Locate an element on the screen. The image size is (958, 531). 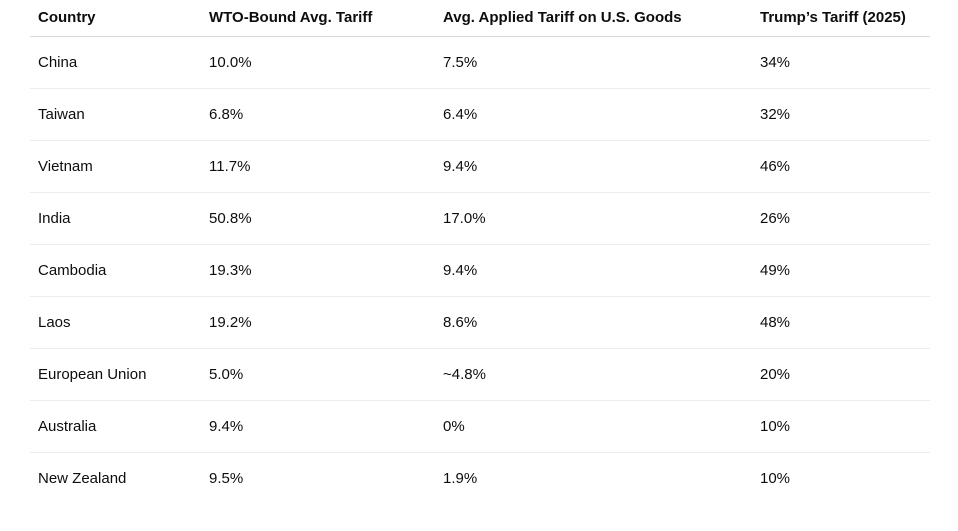
header-cell: Trump’s Tariff (2025) is located at coordinates (833, 17).